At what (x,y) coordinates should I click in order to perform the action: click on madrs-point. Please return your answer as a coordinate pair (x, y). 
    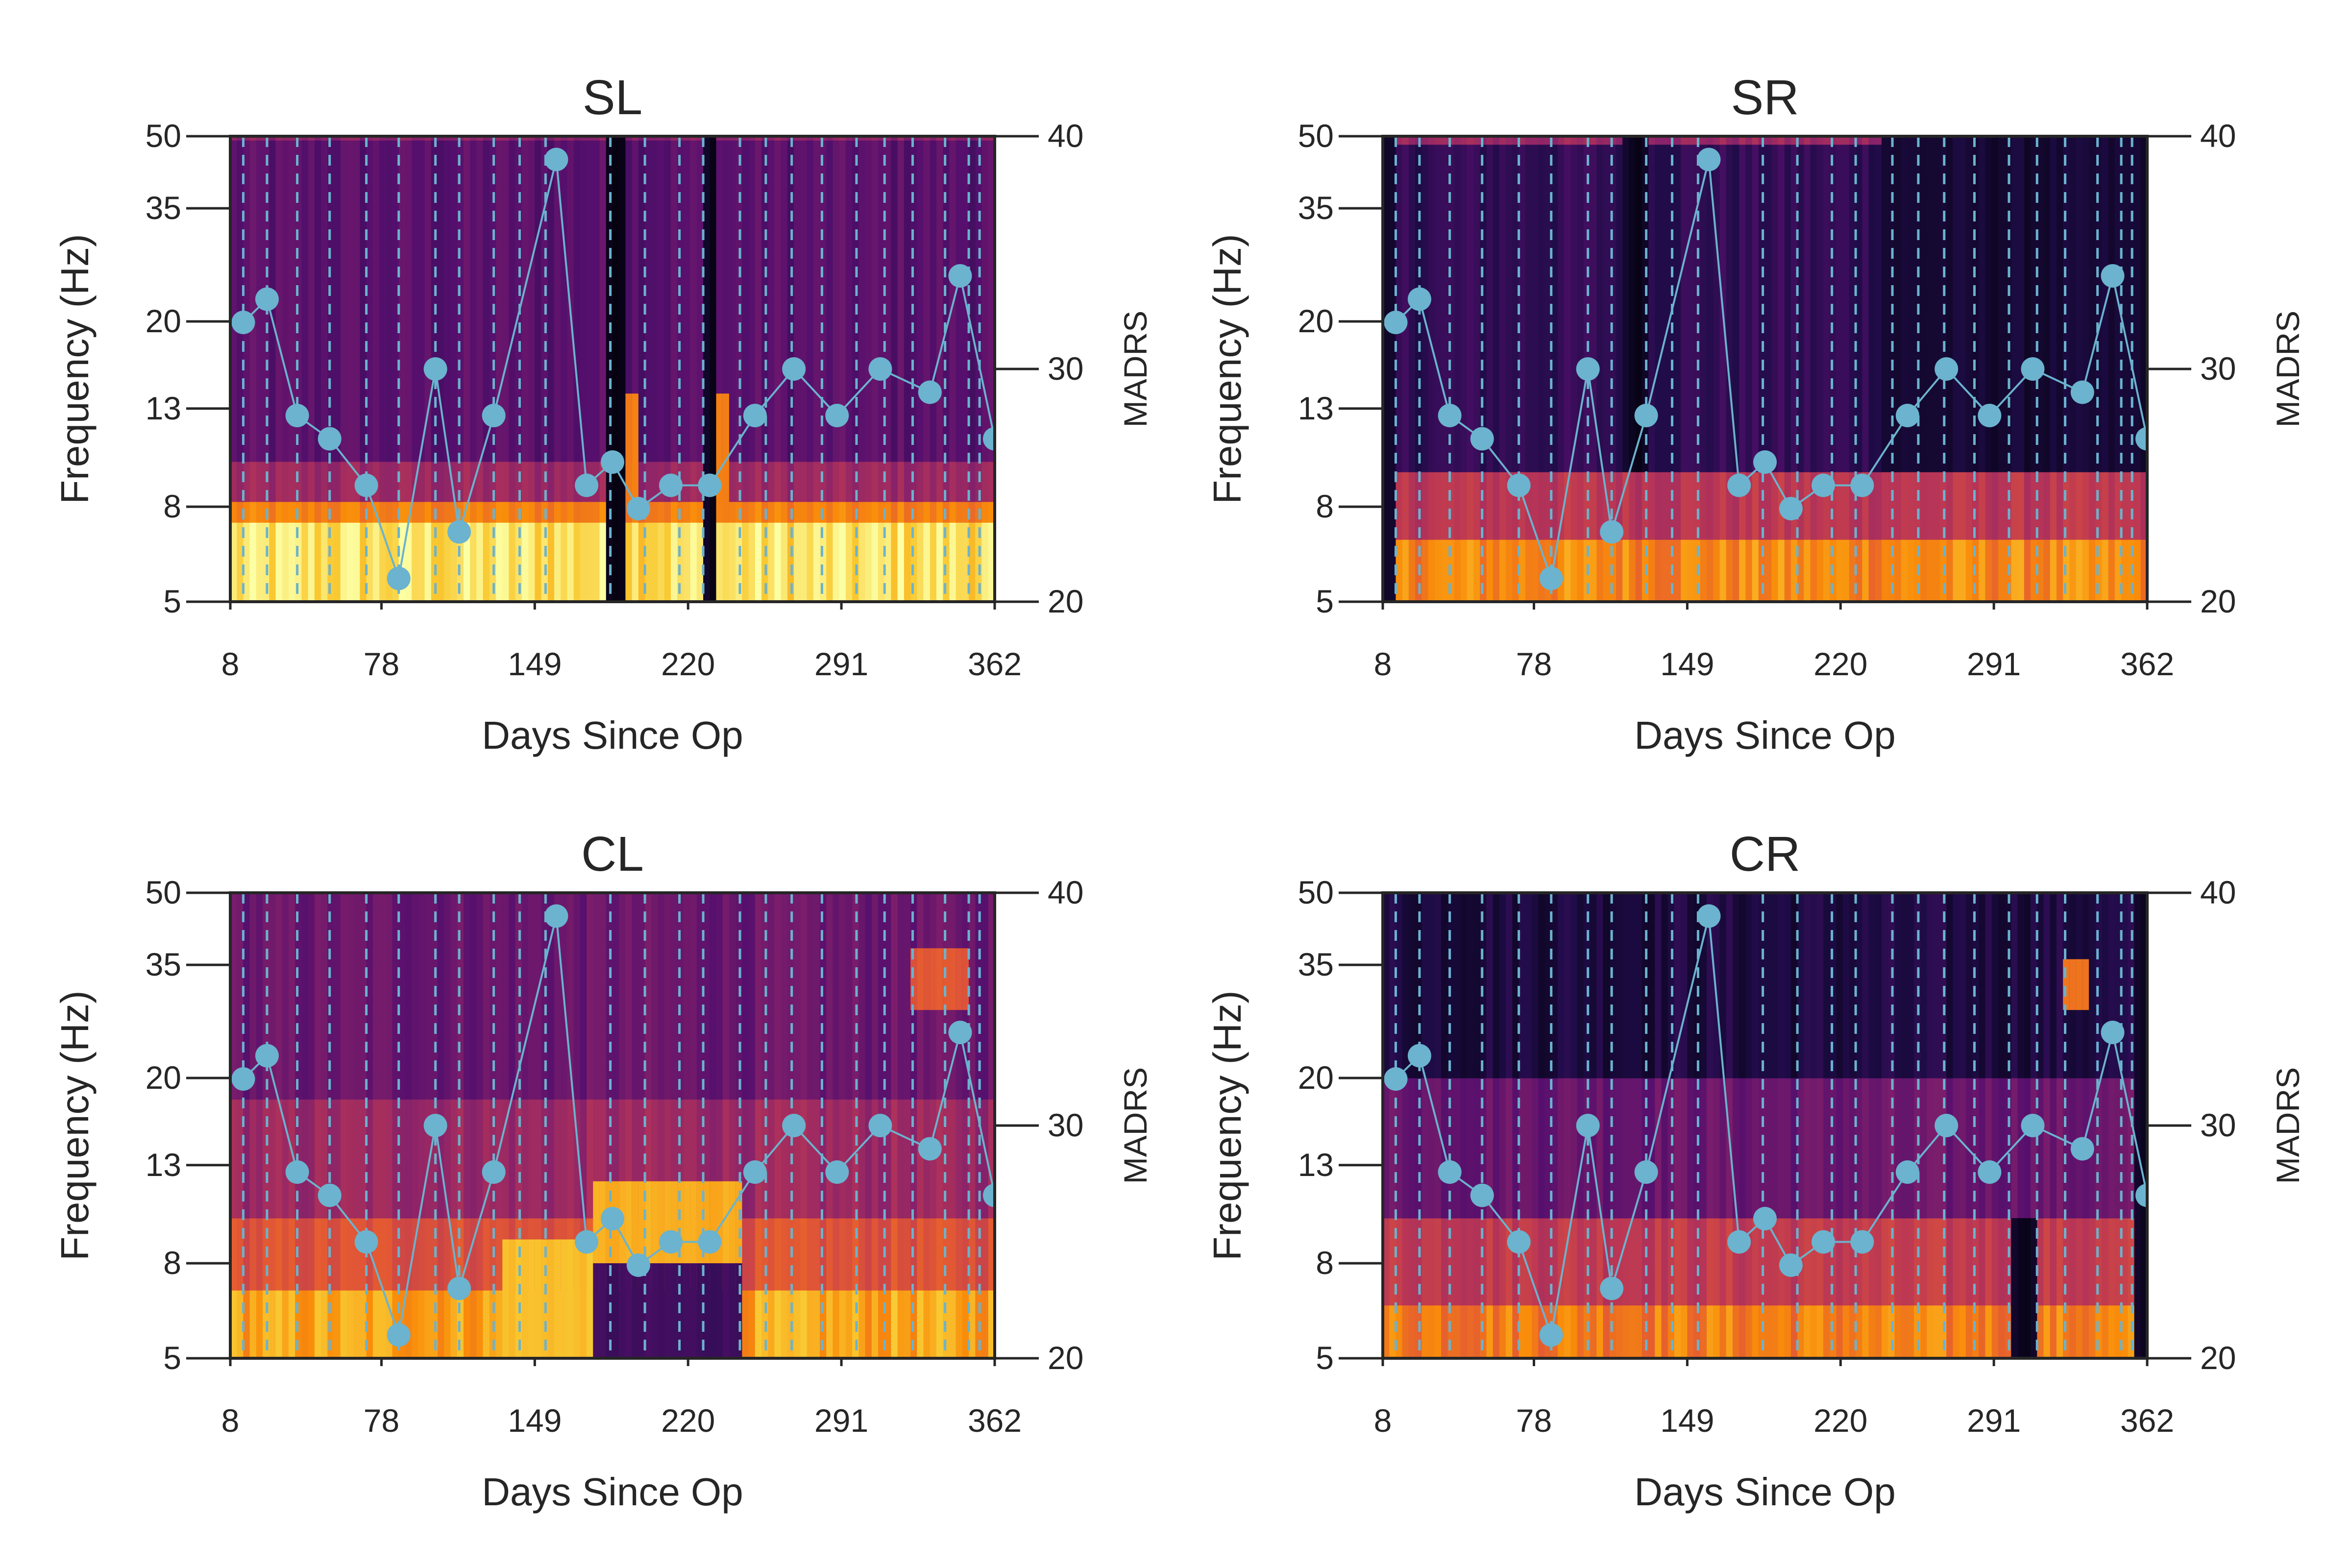
    Looking at the image, I should click on (1419, 1056).